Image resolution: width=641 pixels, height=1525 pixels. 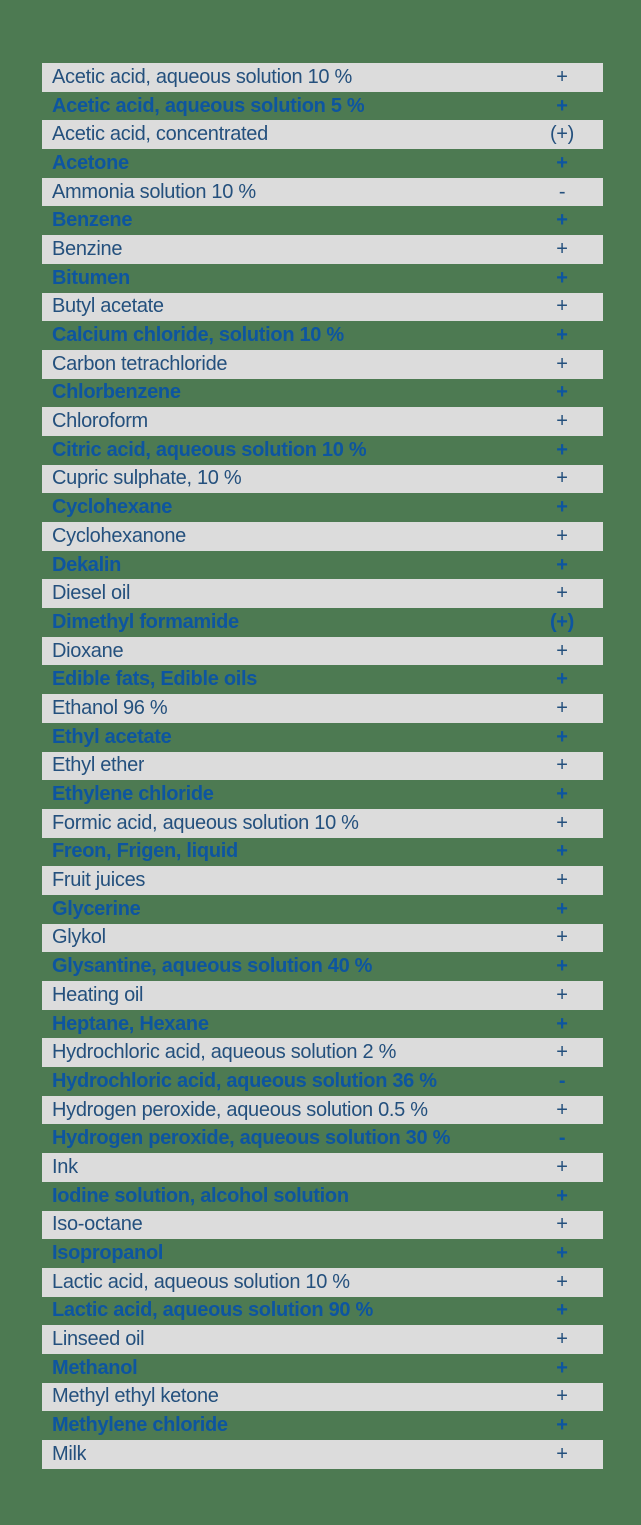 What do you see at coordinates (155, 679) in the screenshot?
I see `chemical-name: Edible fats, Edible oils` at bounding box center [155, 679].